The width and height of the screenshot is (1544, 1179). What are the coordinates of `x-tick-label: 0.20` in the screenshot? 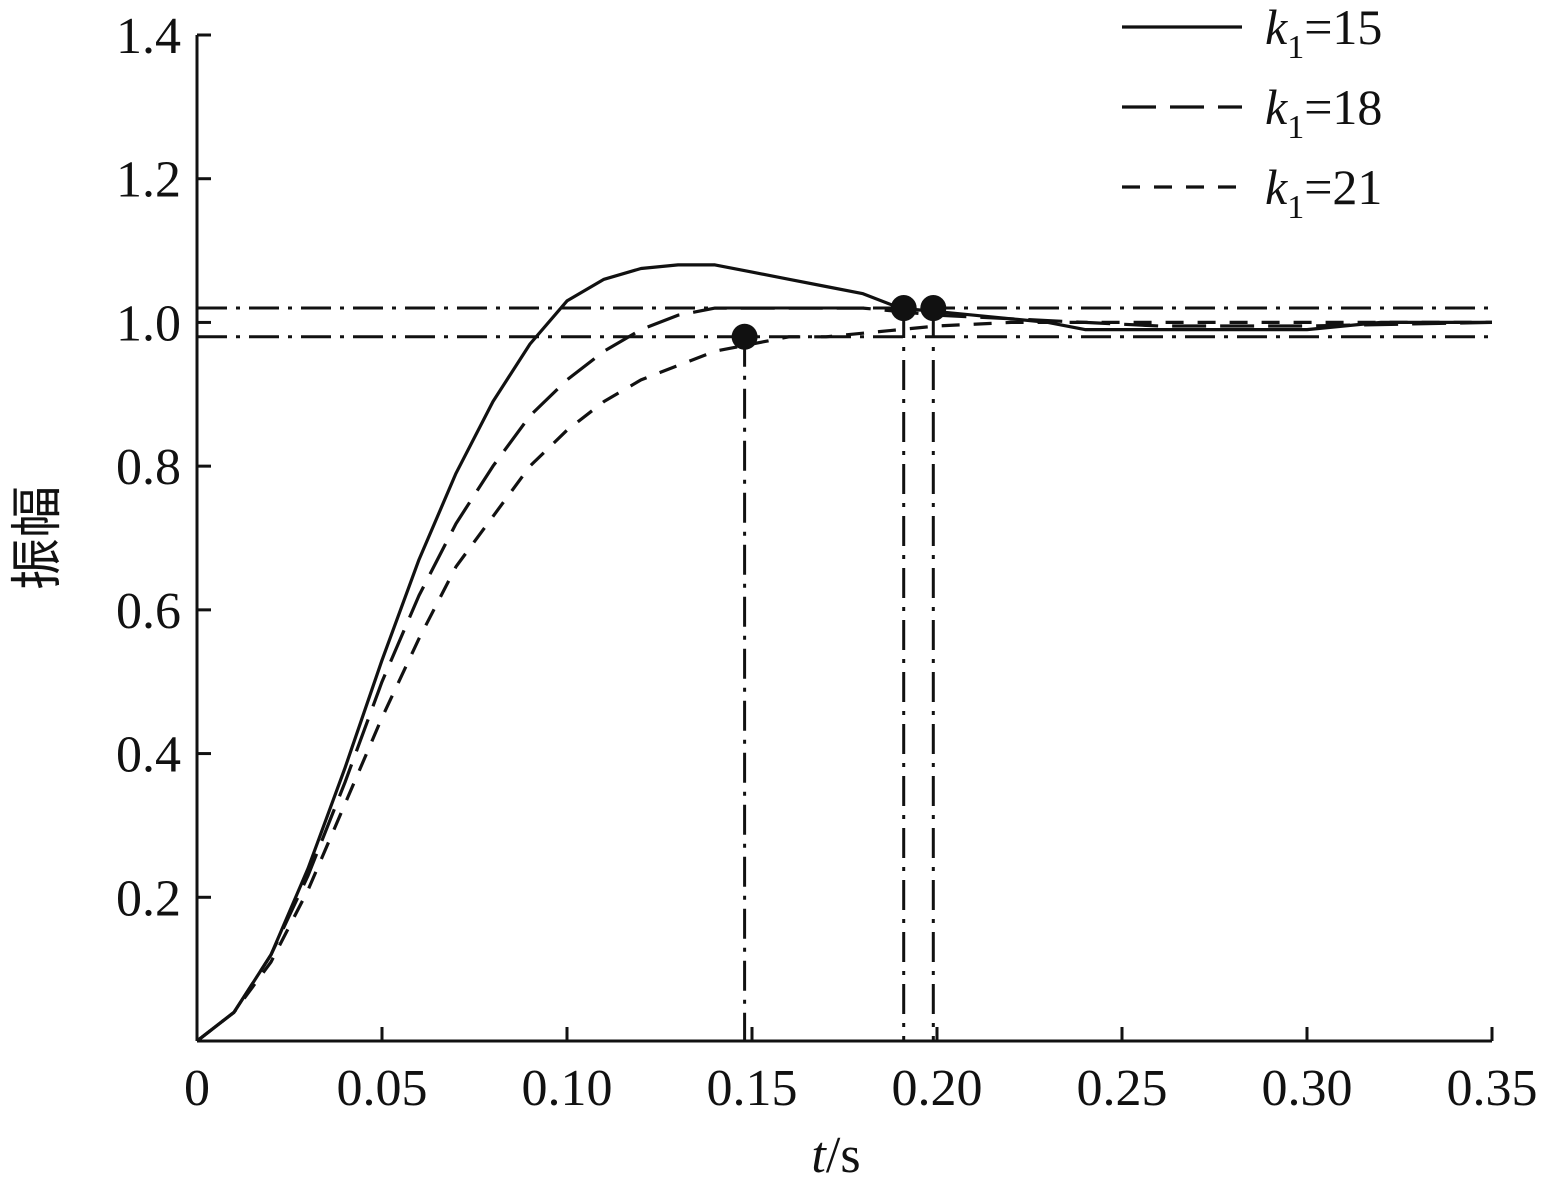 It's located at (937, 1088).